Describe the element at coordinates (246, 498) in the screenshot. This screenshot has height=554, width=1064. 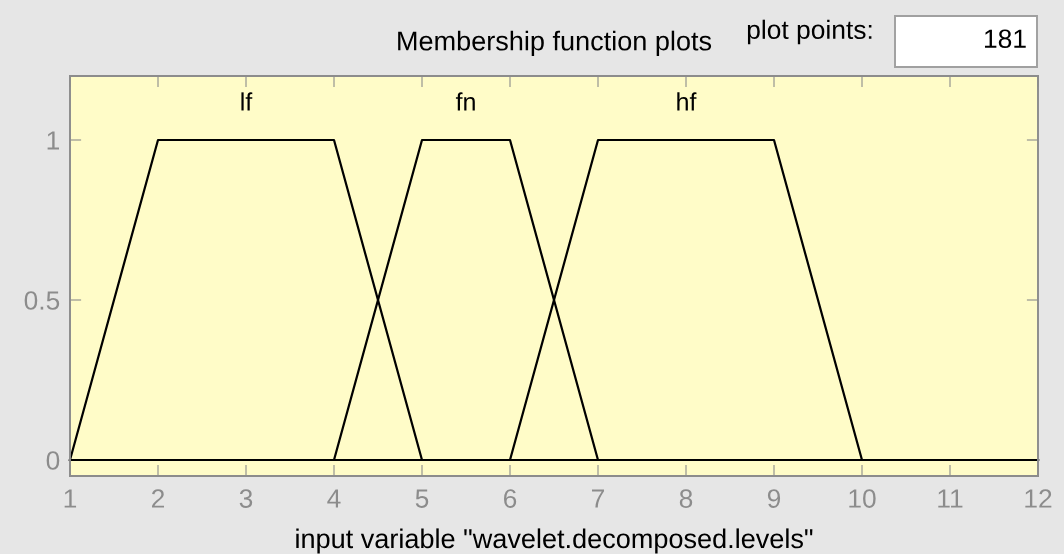
I see `x-tick-label: 3` at that location.